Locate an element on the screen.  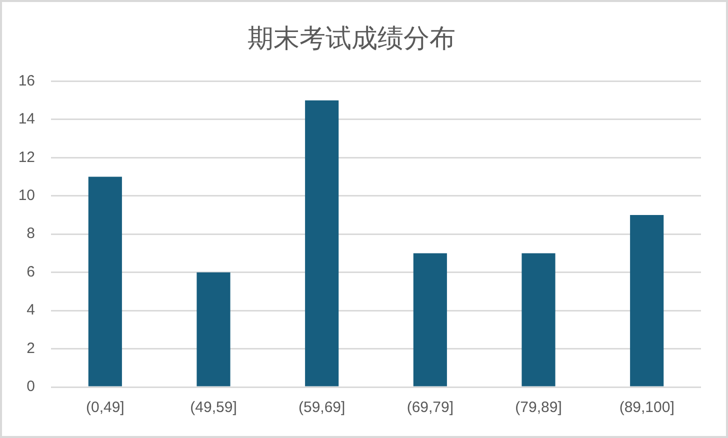
y-tick-label: 4 is located at coordinates (30, 310).